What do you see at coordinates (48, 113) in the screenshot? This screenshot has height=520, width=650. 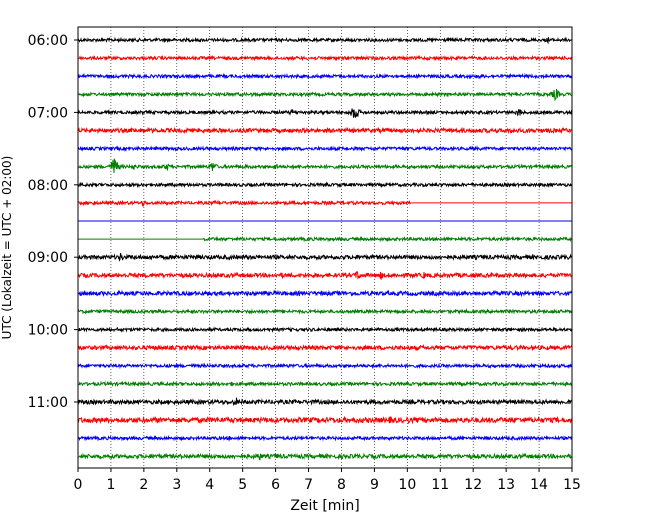 I see `y-tick-label: 07:00` at bounding box center [48, 113].